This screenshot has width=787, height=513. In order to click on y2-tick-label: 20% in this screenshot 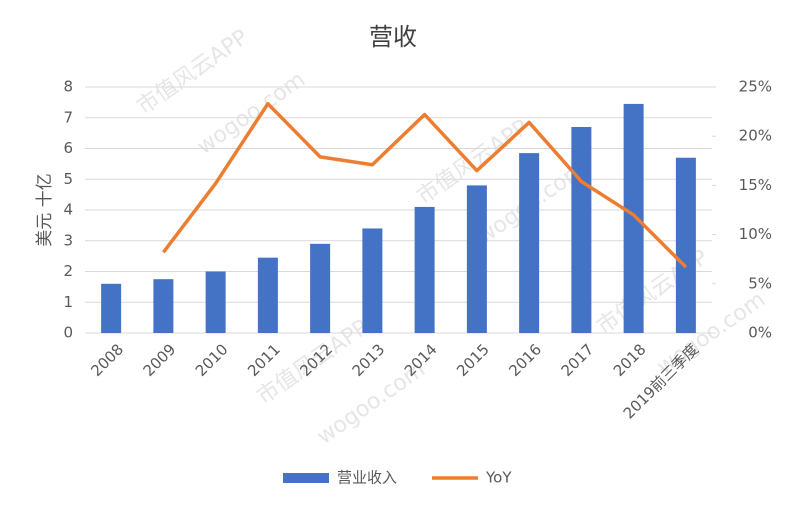, I will do `click(755, 136)`.